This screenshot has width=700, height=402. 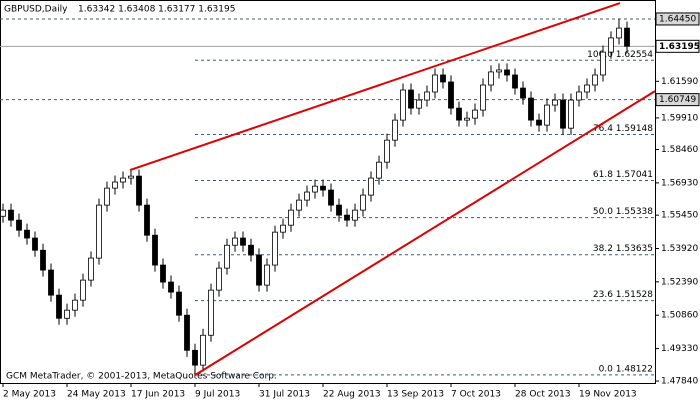 I want to click on x-tick-label: 17 Jun 2013, so click(x=158, y=395).